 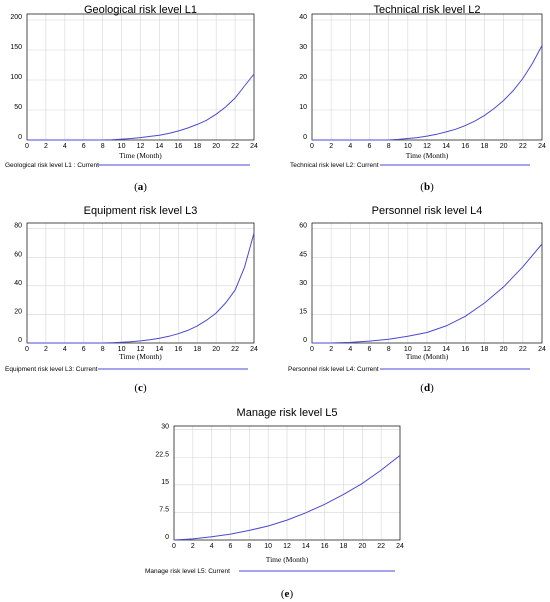 I want to click on panel-caption: (b), so click(x=427, y=187).